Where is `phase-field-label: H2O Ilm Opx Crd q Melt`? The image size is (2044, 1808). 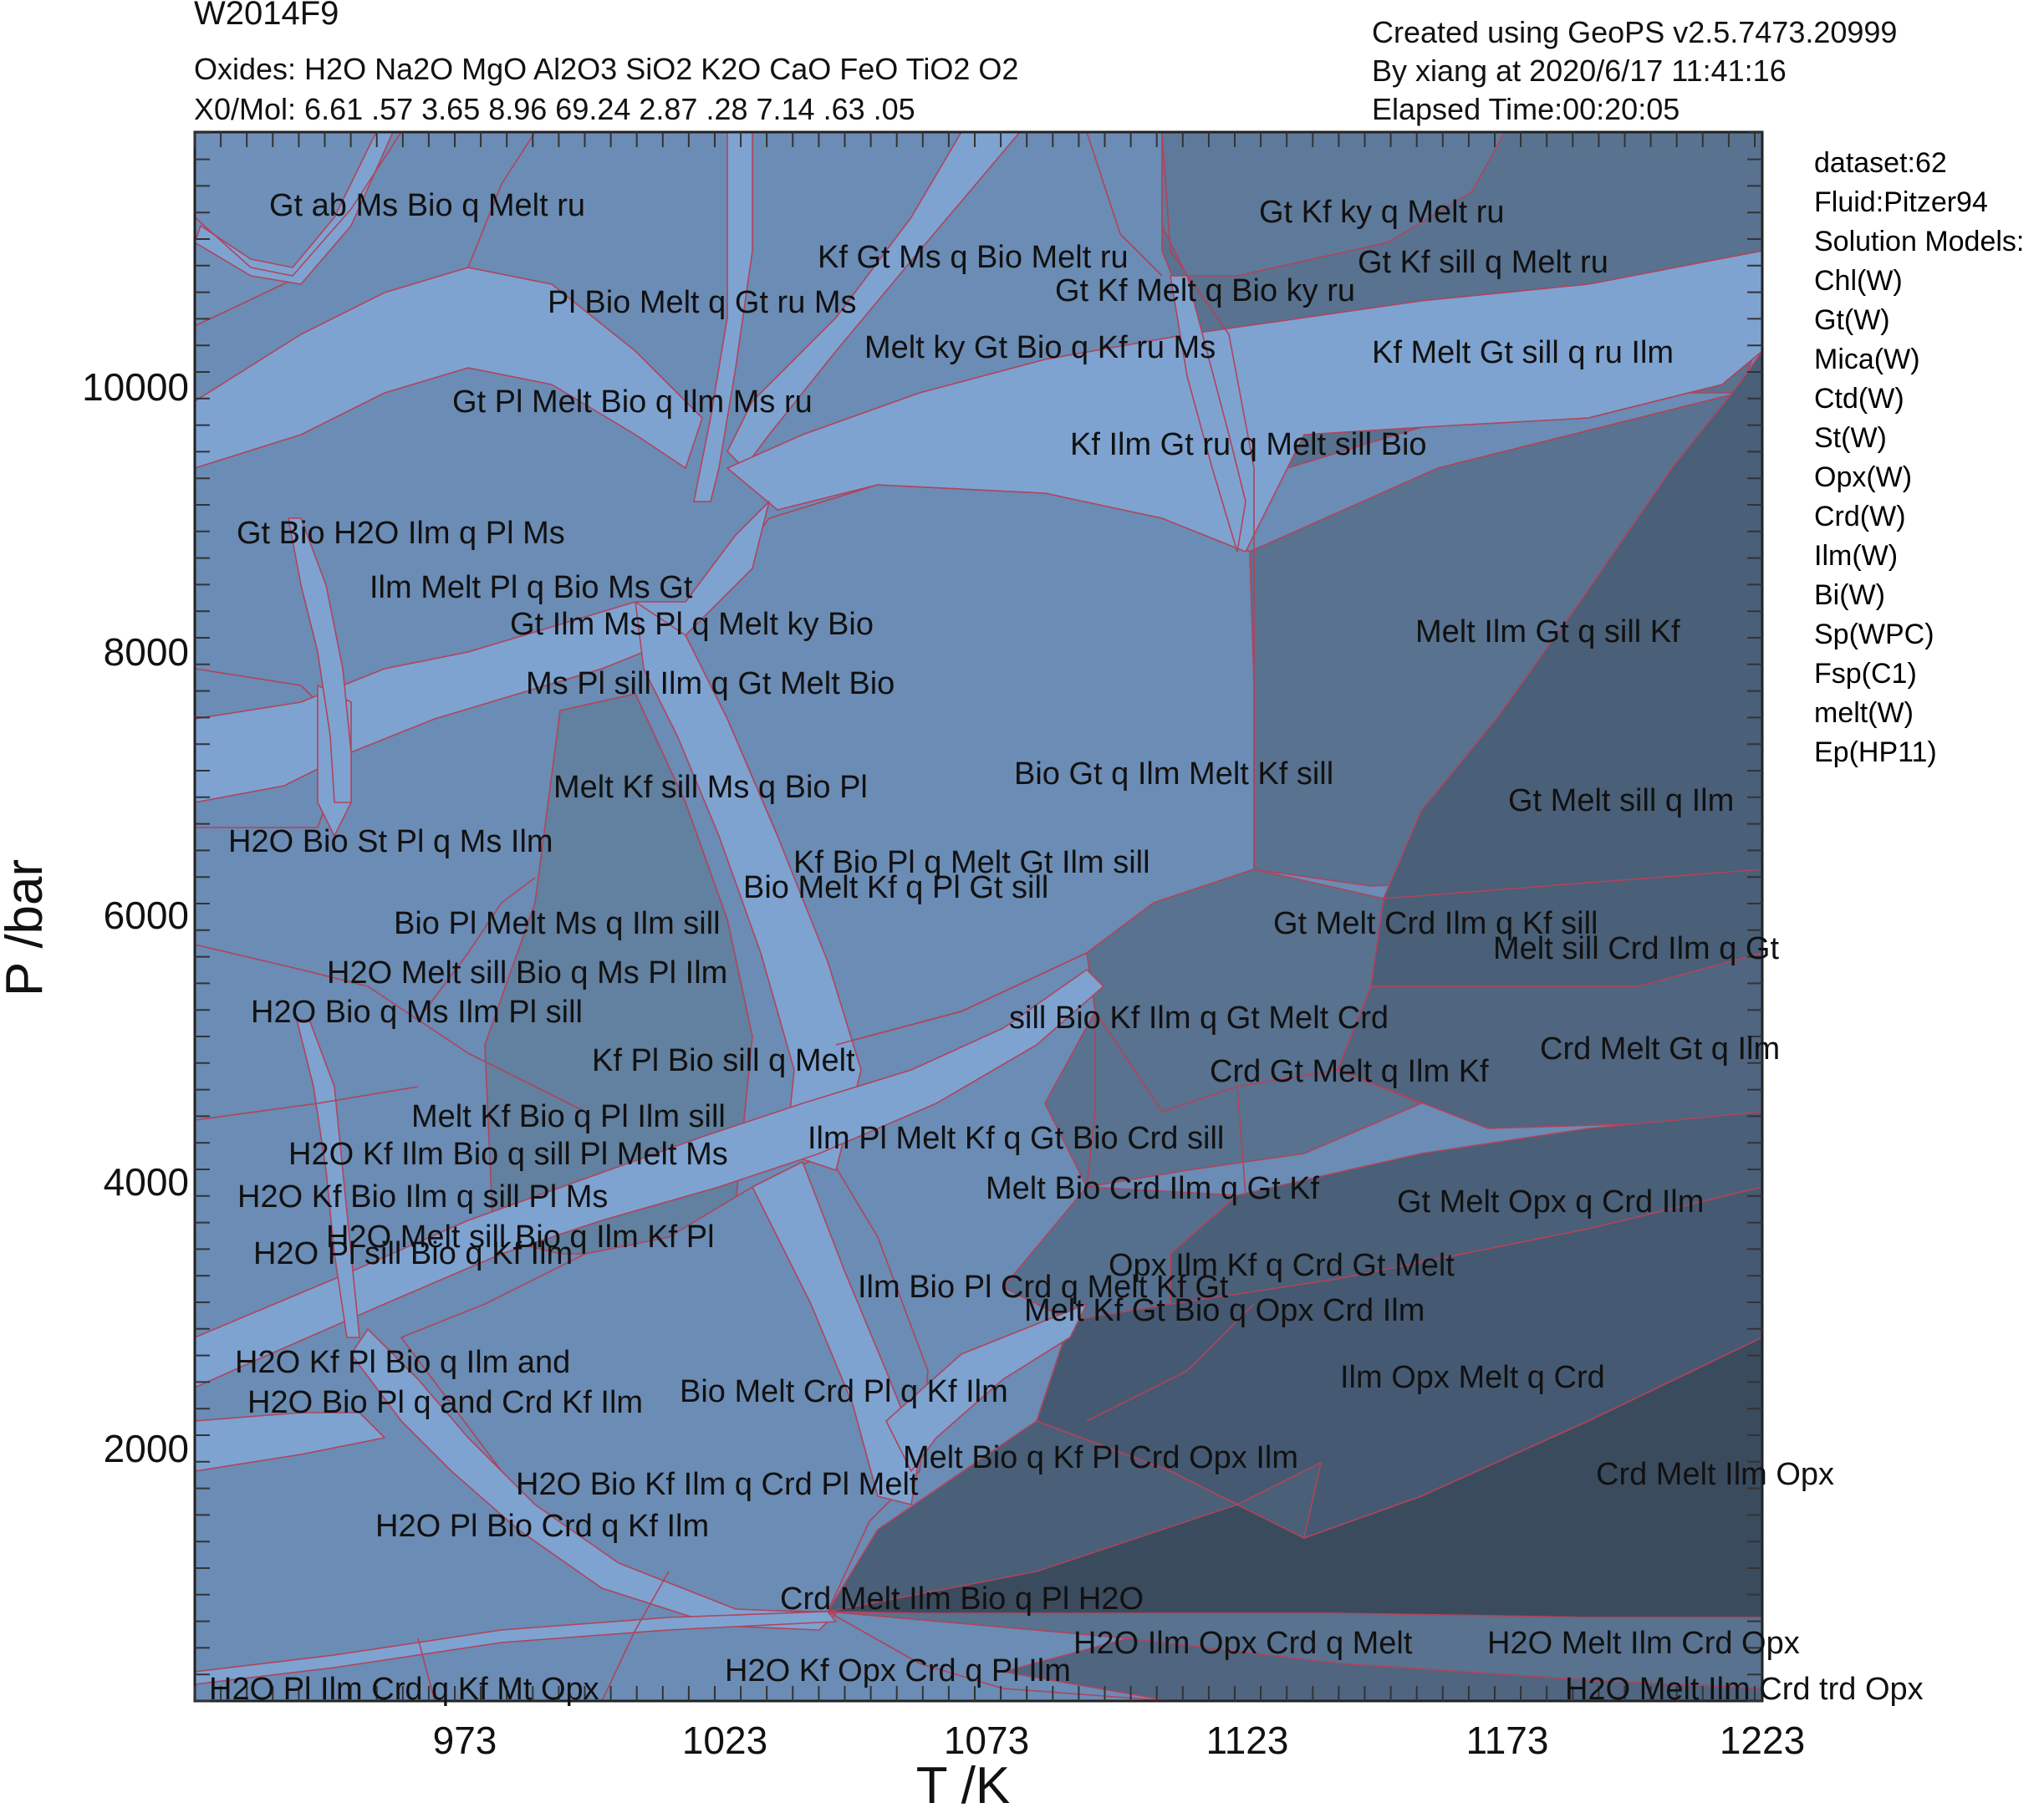
phase-field-label: H2O Ilm Opx Crd q Melt is located at coordinates (1243, 1643).